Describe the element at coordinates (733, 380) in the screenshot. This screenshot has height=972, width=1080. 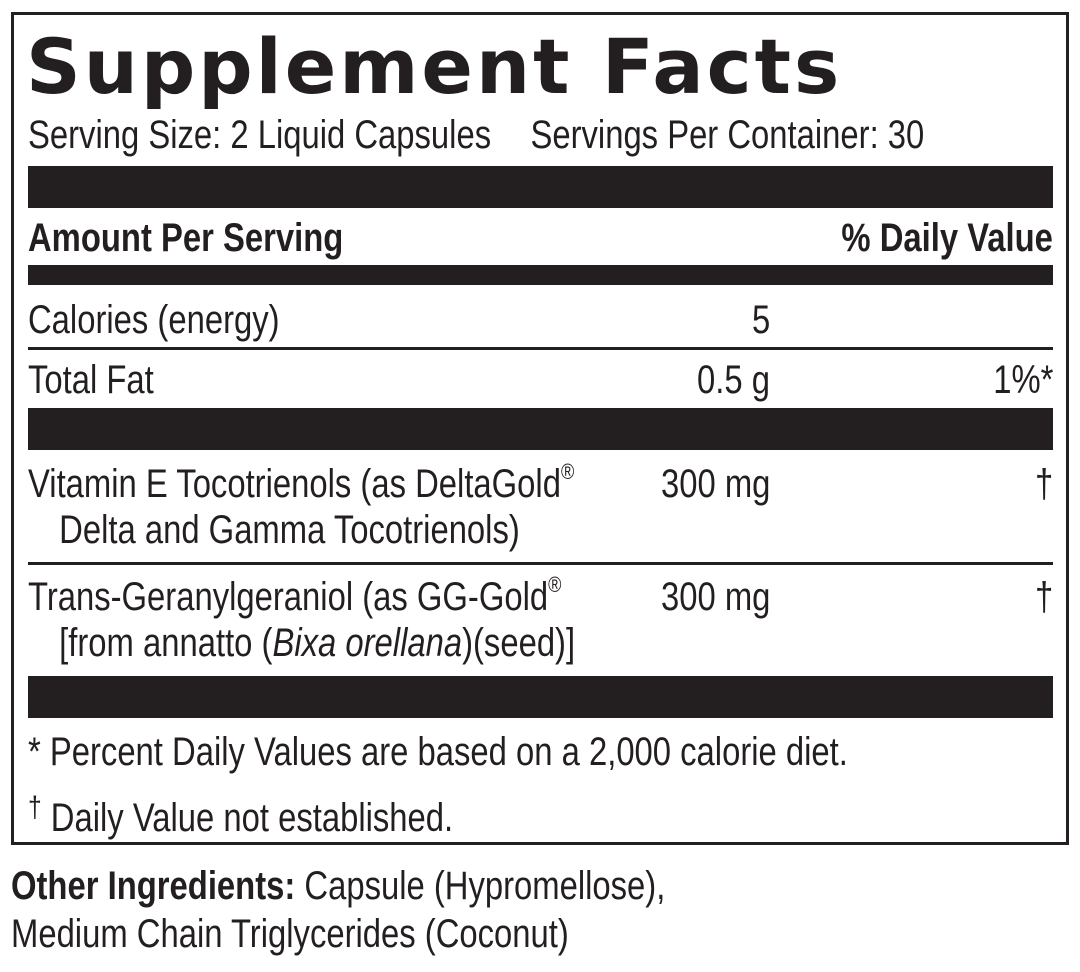
I see `nutrient-amount: 0.5 g` at that location.